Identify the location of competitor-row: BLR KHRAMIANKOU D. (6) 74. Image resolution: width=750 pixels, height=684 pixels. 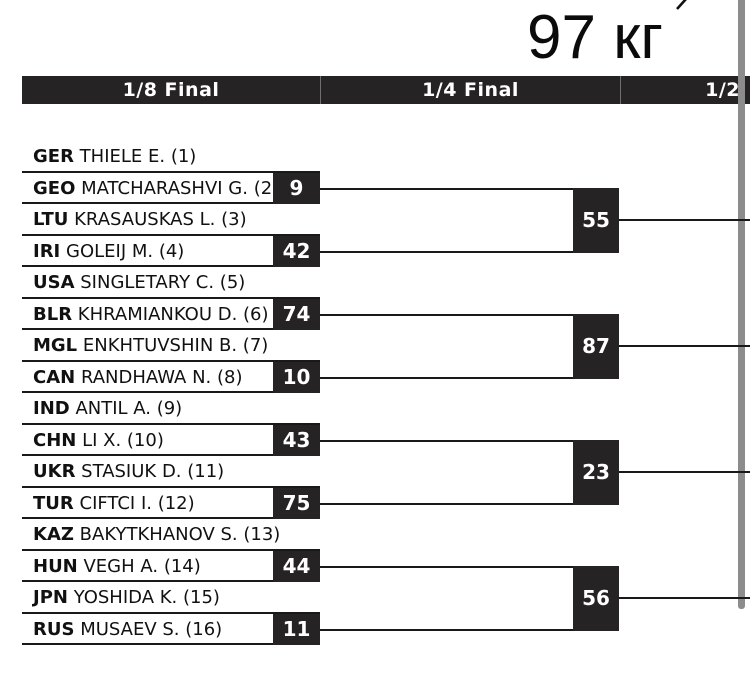
(171, 314).